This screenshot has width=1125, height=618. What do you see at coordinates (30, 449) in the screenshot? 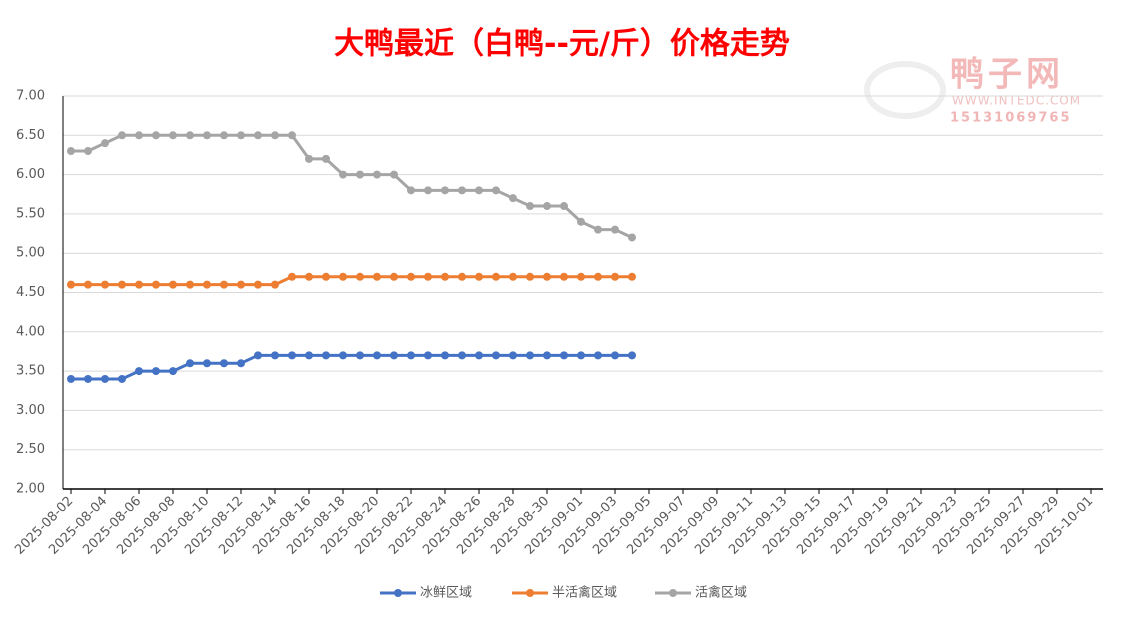
I see `y-tick-label: 2.50` at bounding box center [30, 449].